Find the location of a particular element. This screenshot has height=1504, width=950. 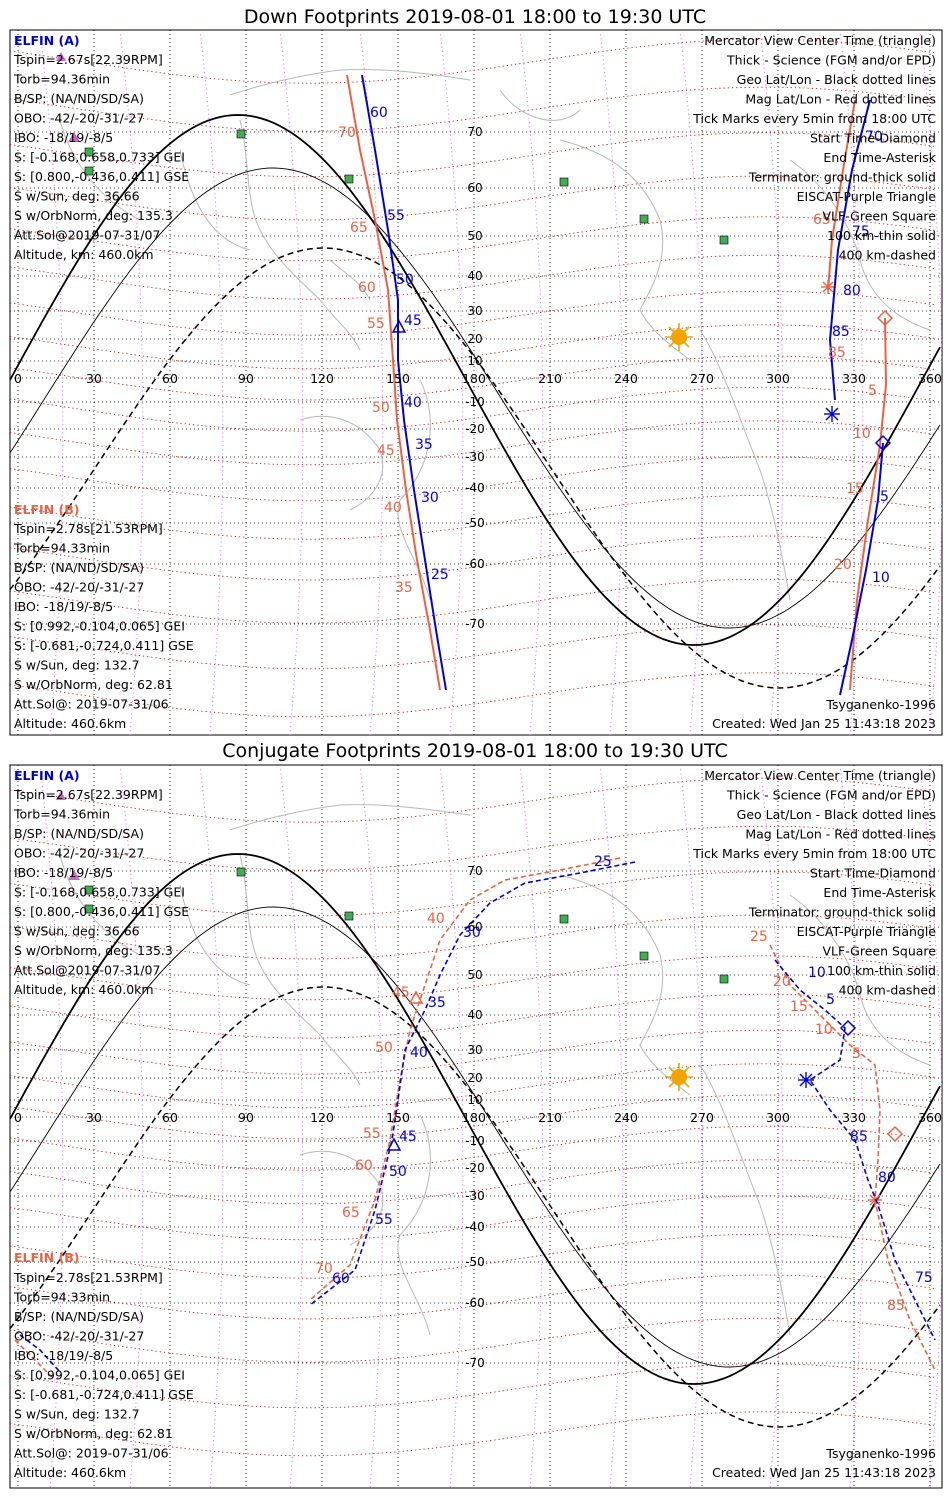

lon-tick-label: 30 is located at coordinates (94, 378).